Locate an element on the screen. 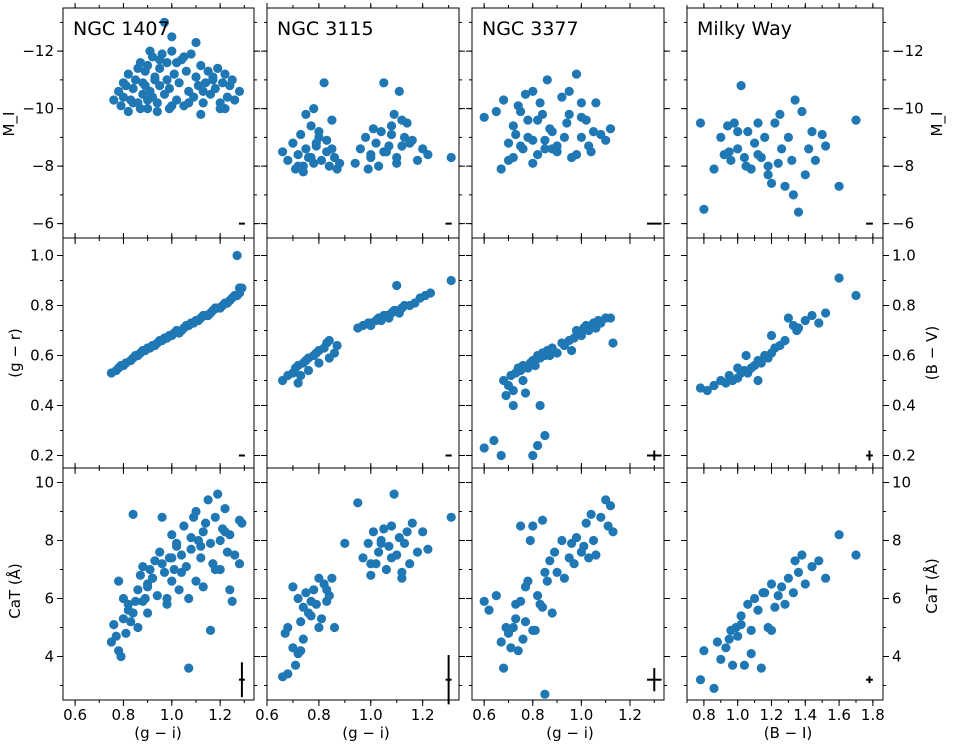 The height and width of the screenshot is (749, 965). ytick-label-right: 1.0 is located at coordinates (904, 256).